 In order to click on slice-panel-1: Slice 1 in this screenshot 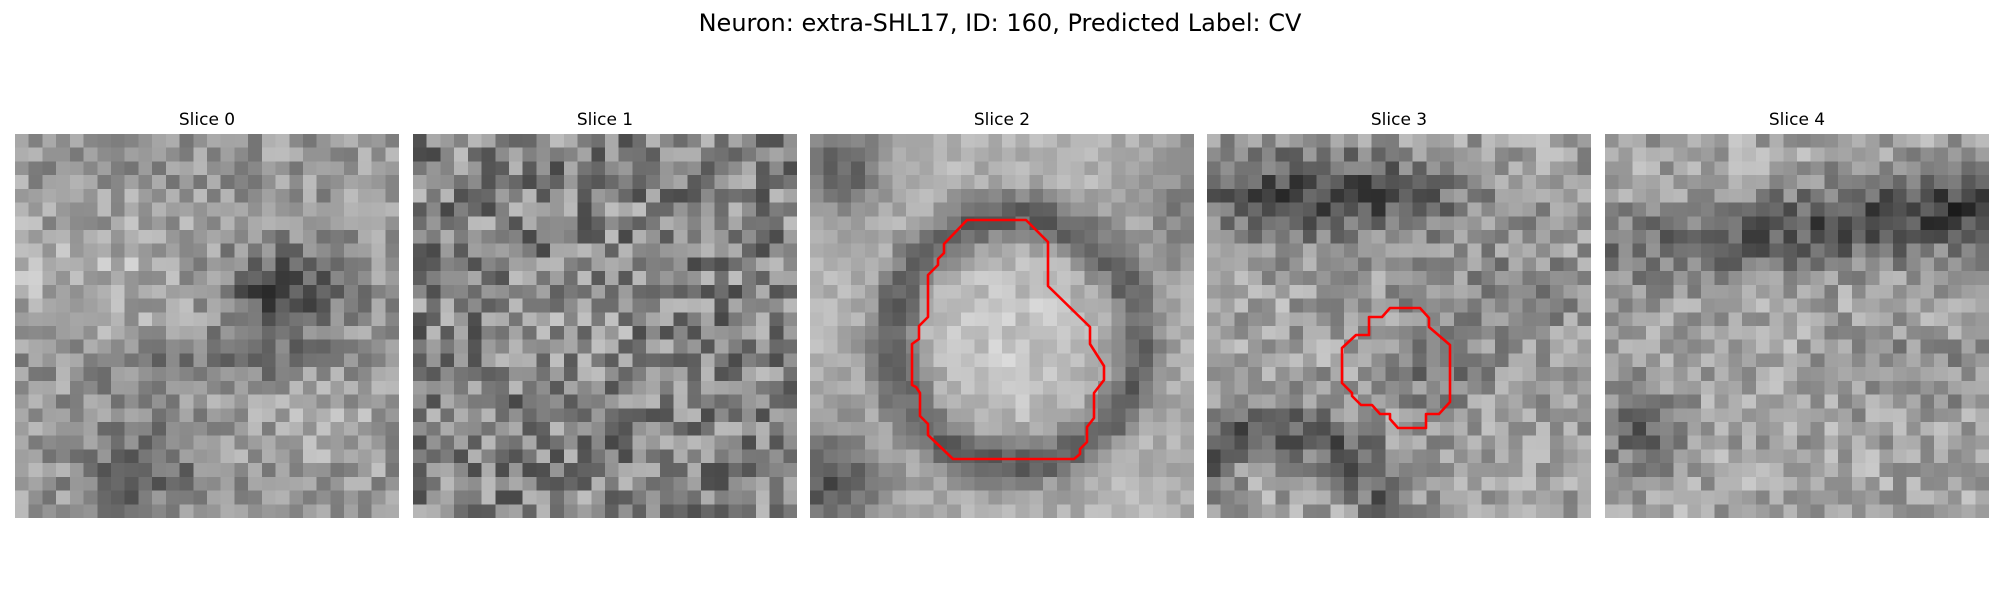, I will do `click(605, 314)`.